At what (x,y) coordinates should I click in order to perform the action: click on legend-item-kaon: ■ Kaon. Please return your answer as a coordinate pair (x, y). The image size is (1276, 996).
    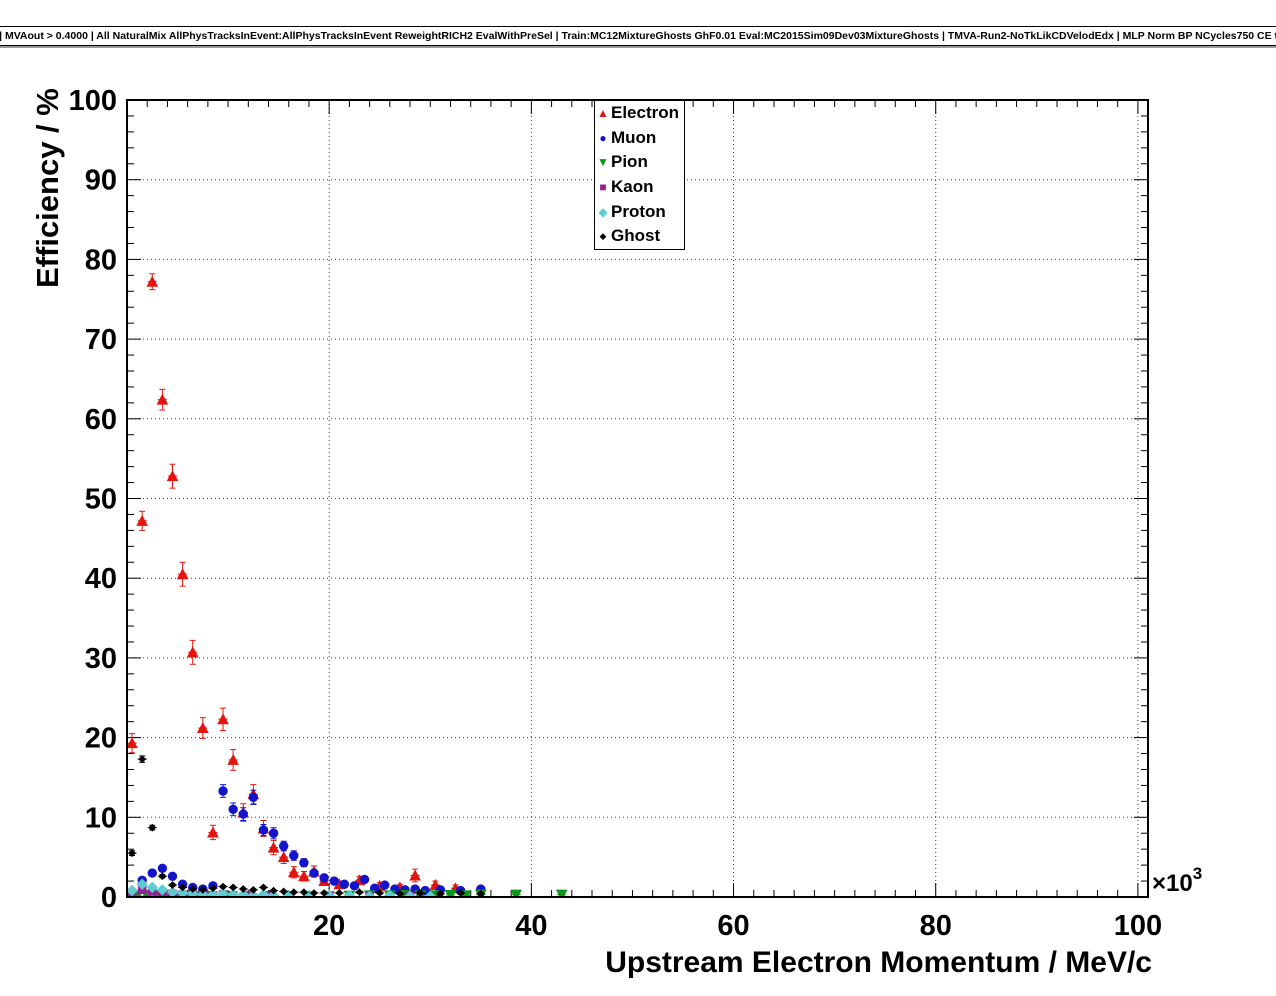
    Looking at the image, I should click on (639, 187).